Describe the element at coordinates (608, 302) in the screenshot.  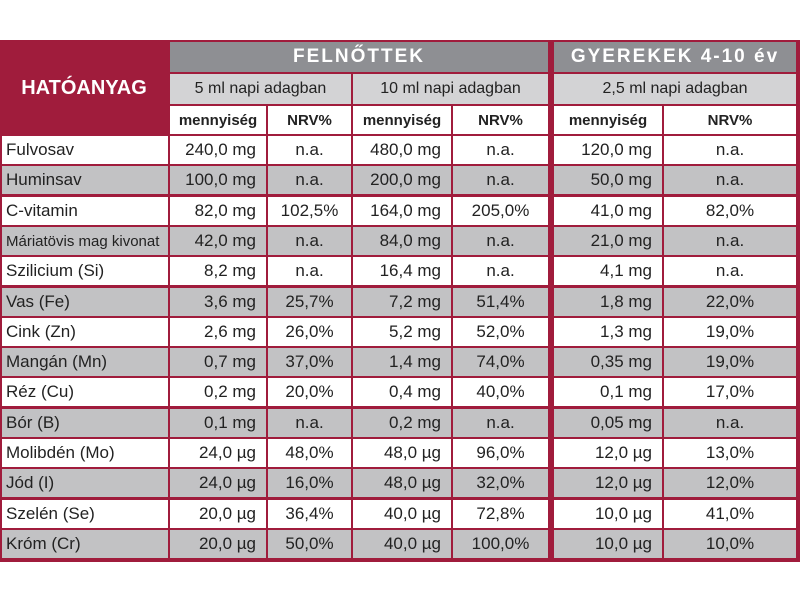
I see `child-quantity: 1,8 mg` at that location.